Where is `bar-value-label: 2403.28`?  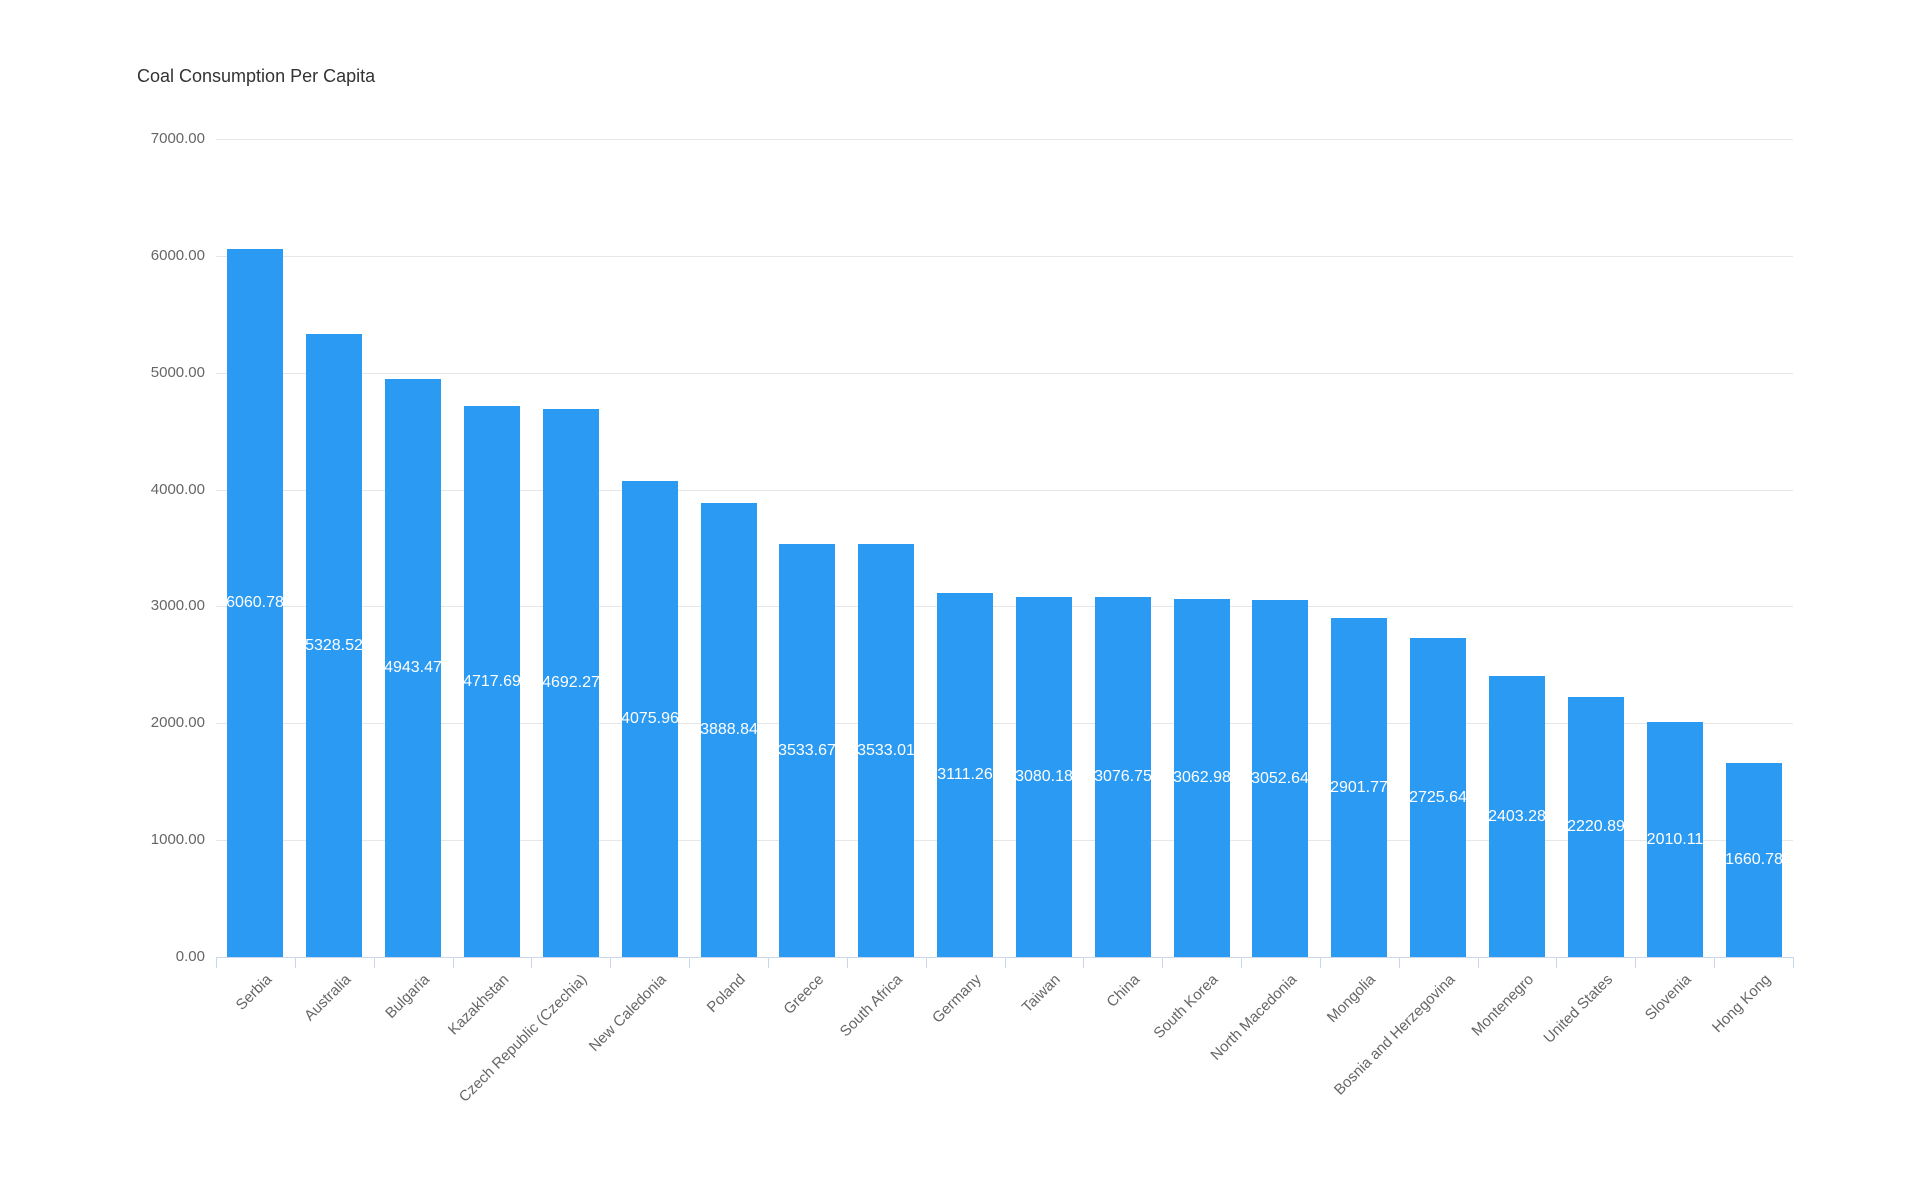 bar-value-label: 2403.28 is located at coordinates (1517, 816).